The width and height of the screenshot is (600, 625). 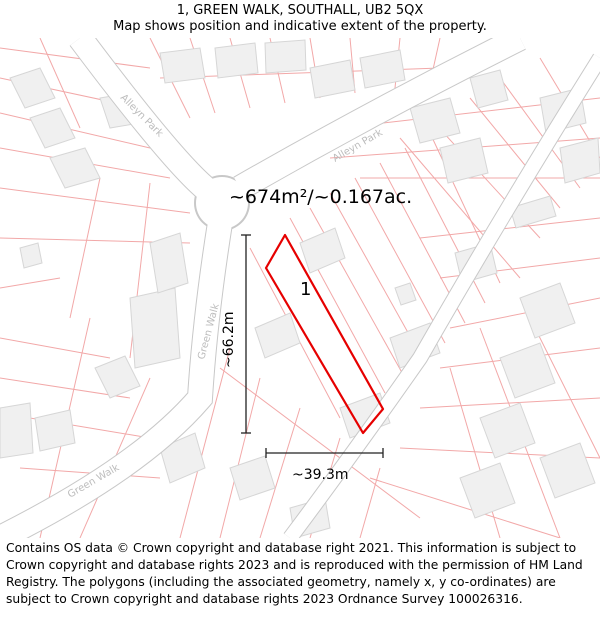 I want to click on height-measure-label: ~66.2m, so click(x=229, y=339).